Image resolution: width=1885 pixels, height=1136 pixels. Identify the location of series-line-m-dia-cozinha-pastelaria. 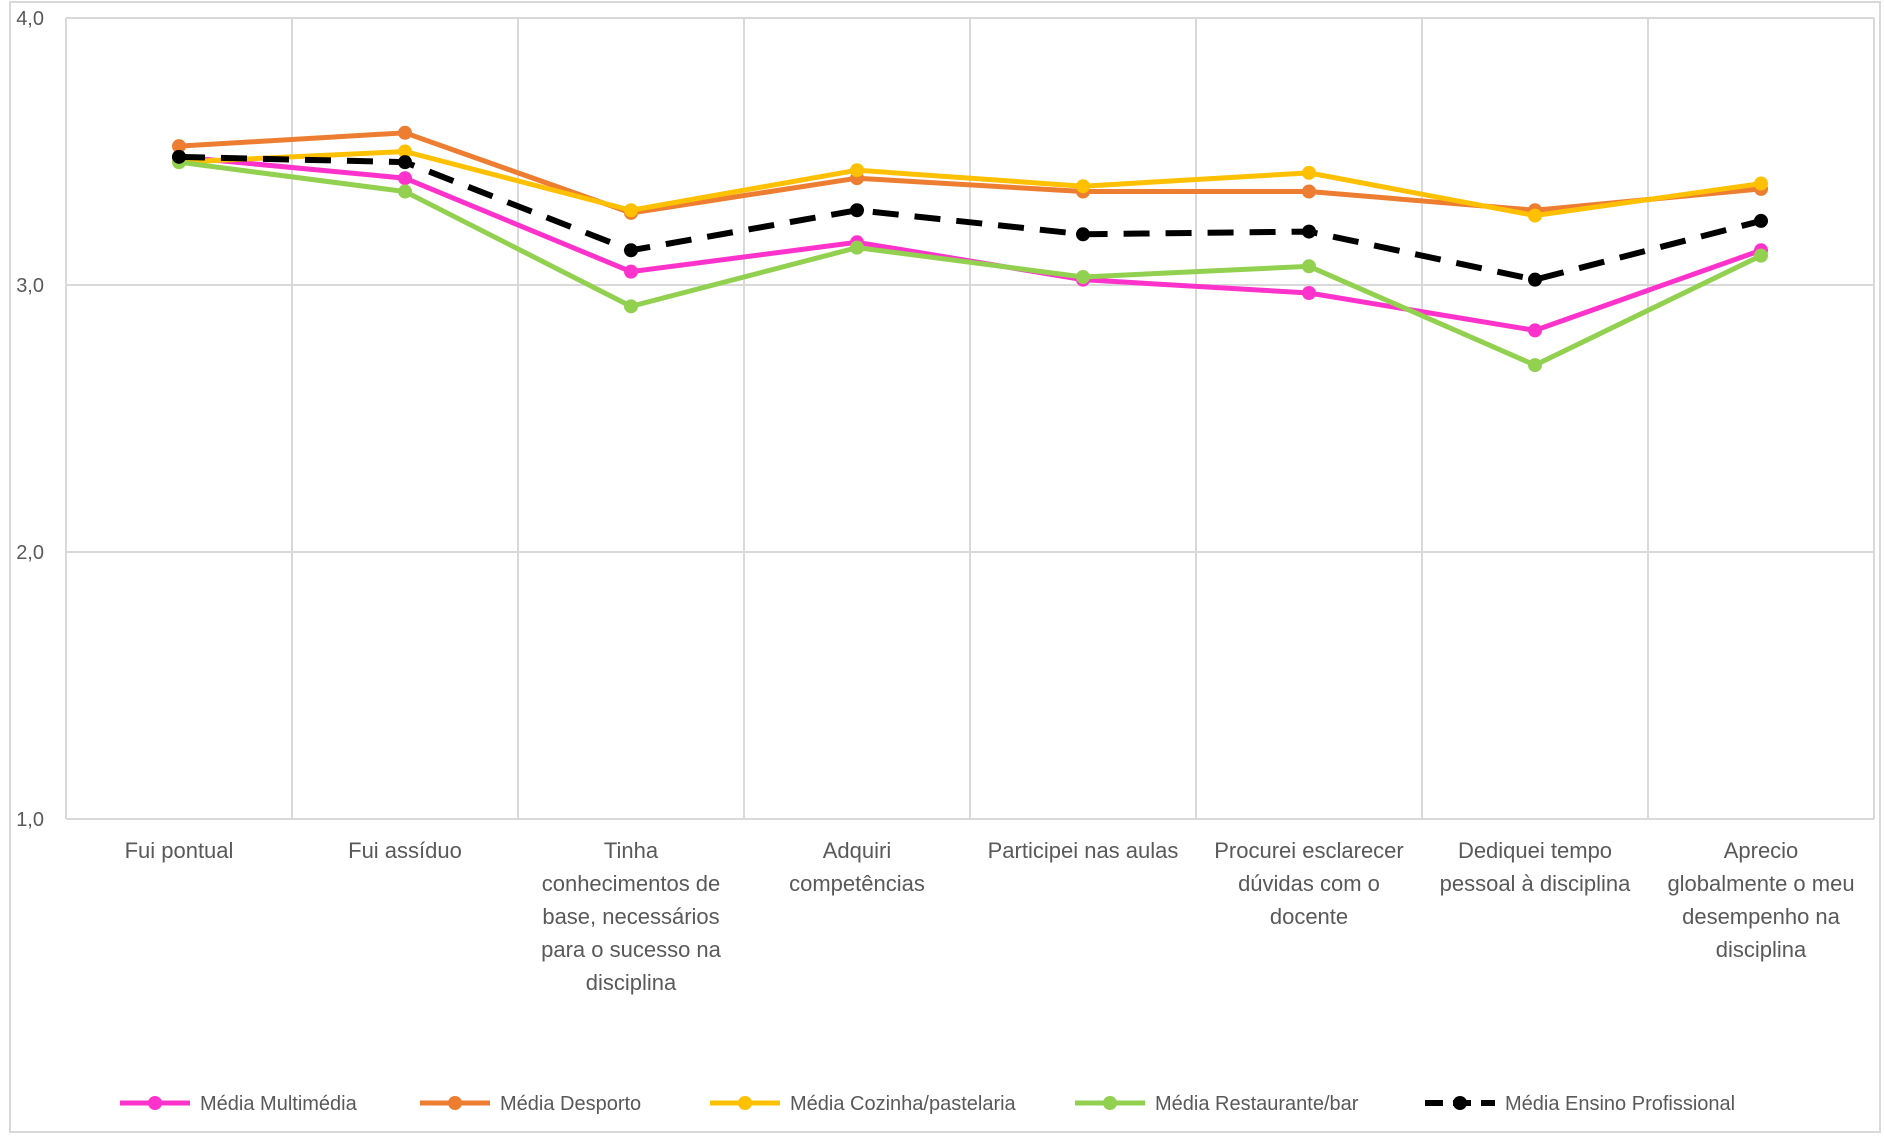
(970, 184).